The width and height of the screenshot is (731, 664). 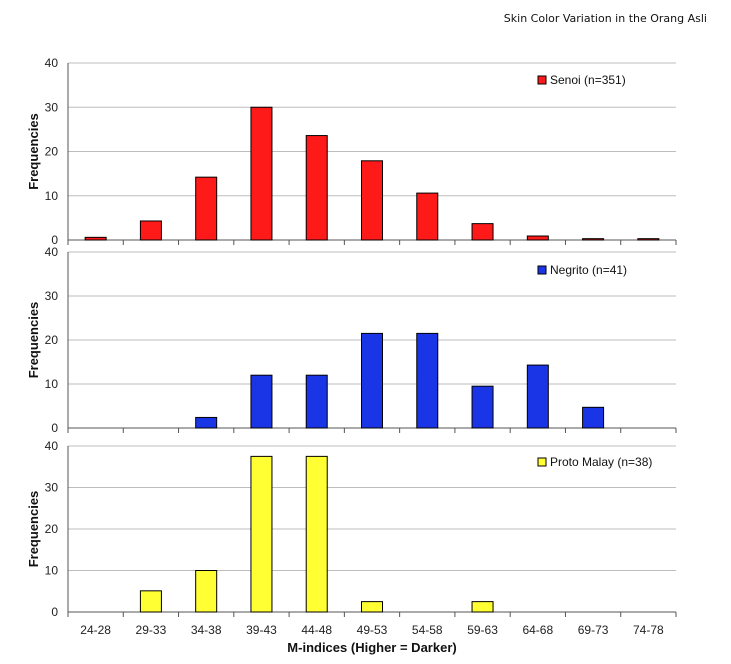 I want to click on y-axis-label-panel-1: Frequencies, so click(x=33, y=151).